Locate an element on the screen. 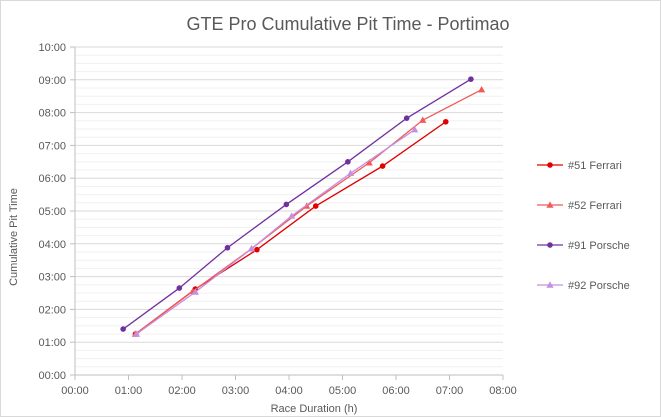 The height and width of the screenshot is (417, 661). y-tick-label: 03:00 is located at coordinates (52, 278).